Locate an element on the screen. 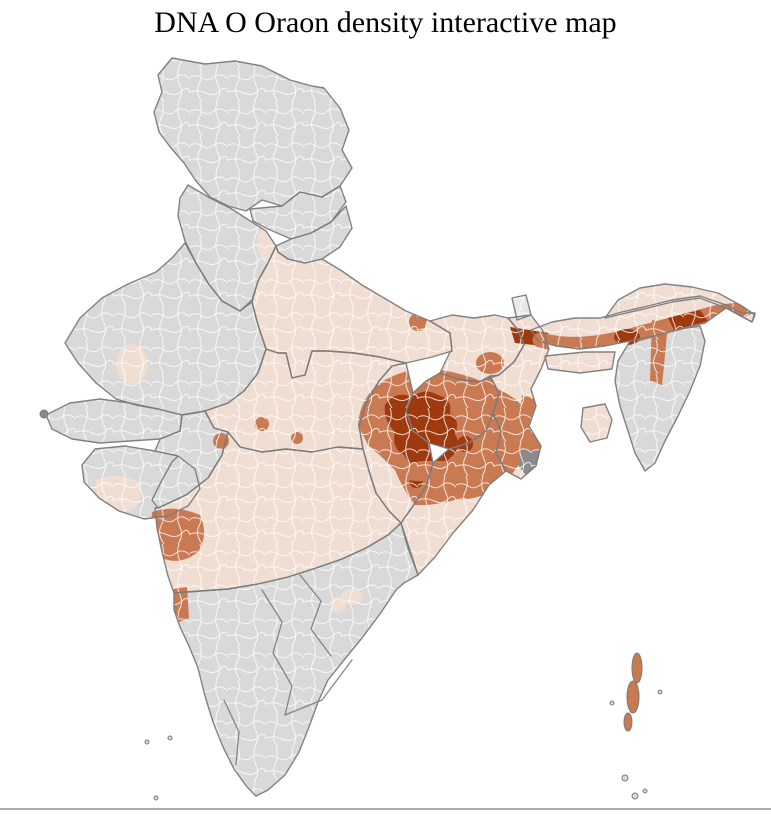  kutch-west-tip is located at coordinates (44, 414).